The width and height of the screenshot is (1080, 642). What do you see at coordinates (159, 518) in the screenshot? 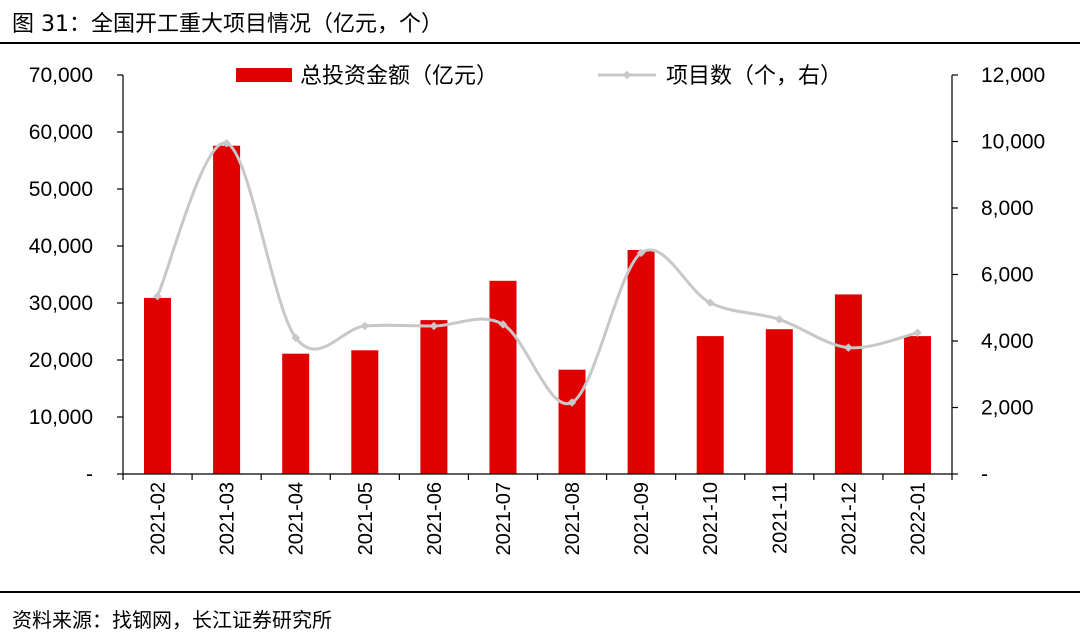
I see `x-tick-label: 2021-02` at bounding box center [159, 518].